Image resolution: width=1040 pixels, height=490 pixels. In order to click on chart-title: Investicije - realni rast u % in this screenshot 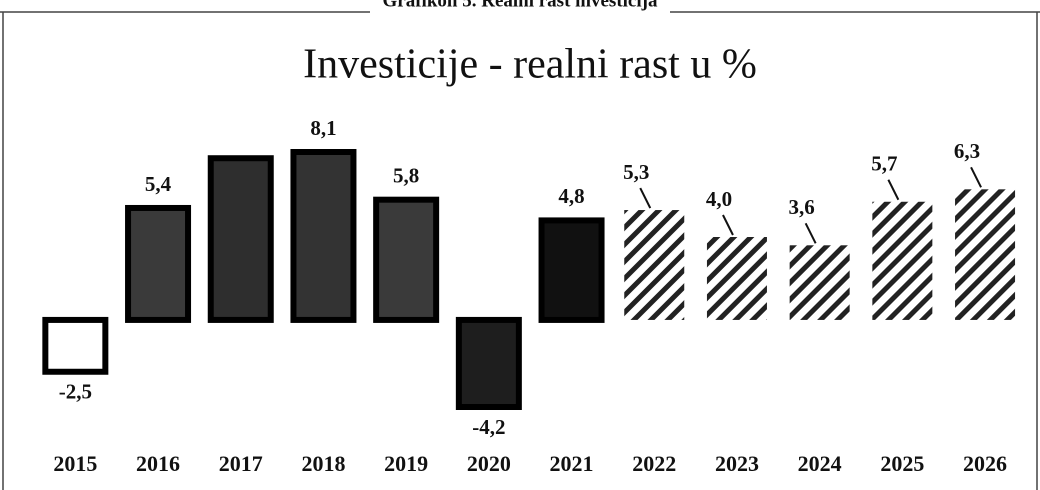, I will do `click(530, 65)`.